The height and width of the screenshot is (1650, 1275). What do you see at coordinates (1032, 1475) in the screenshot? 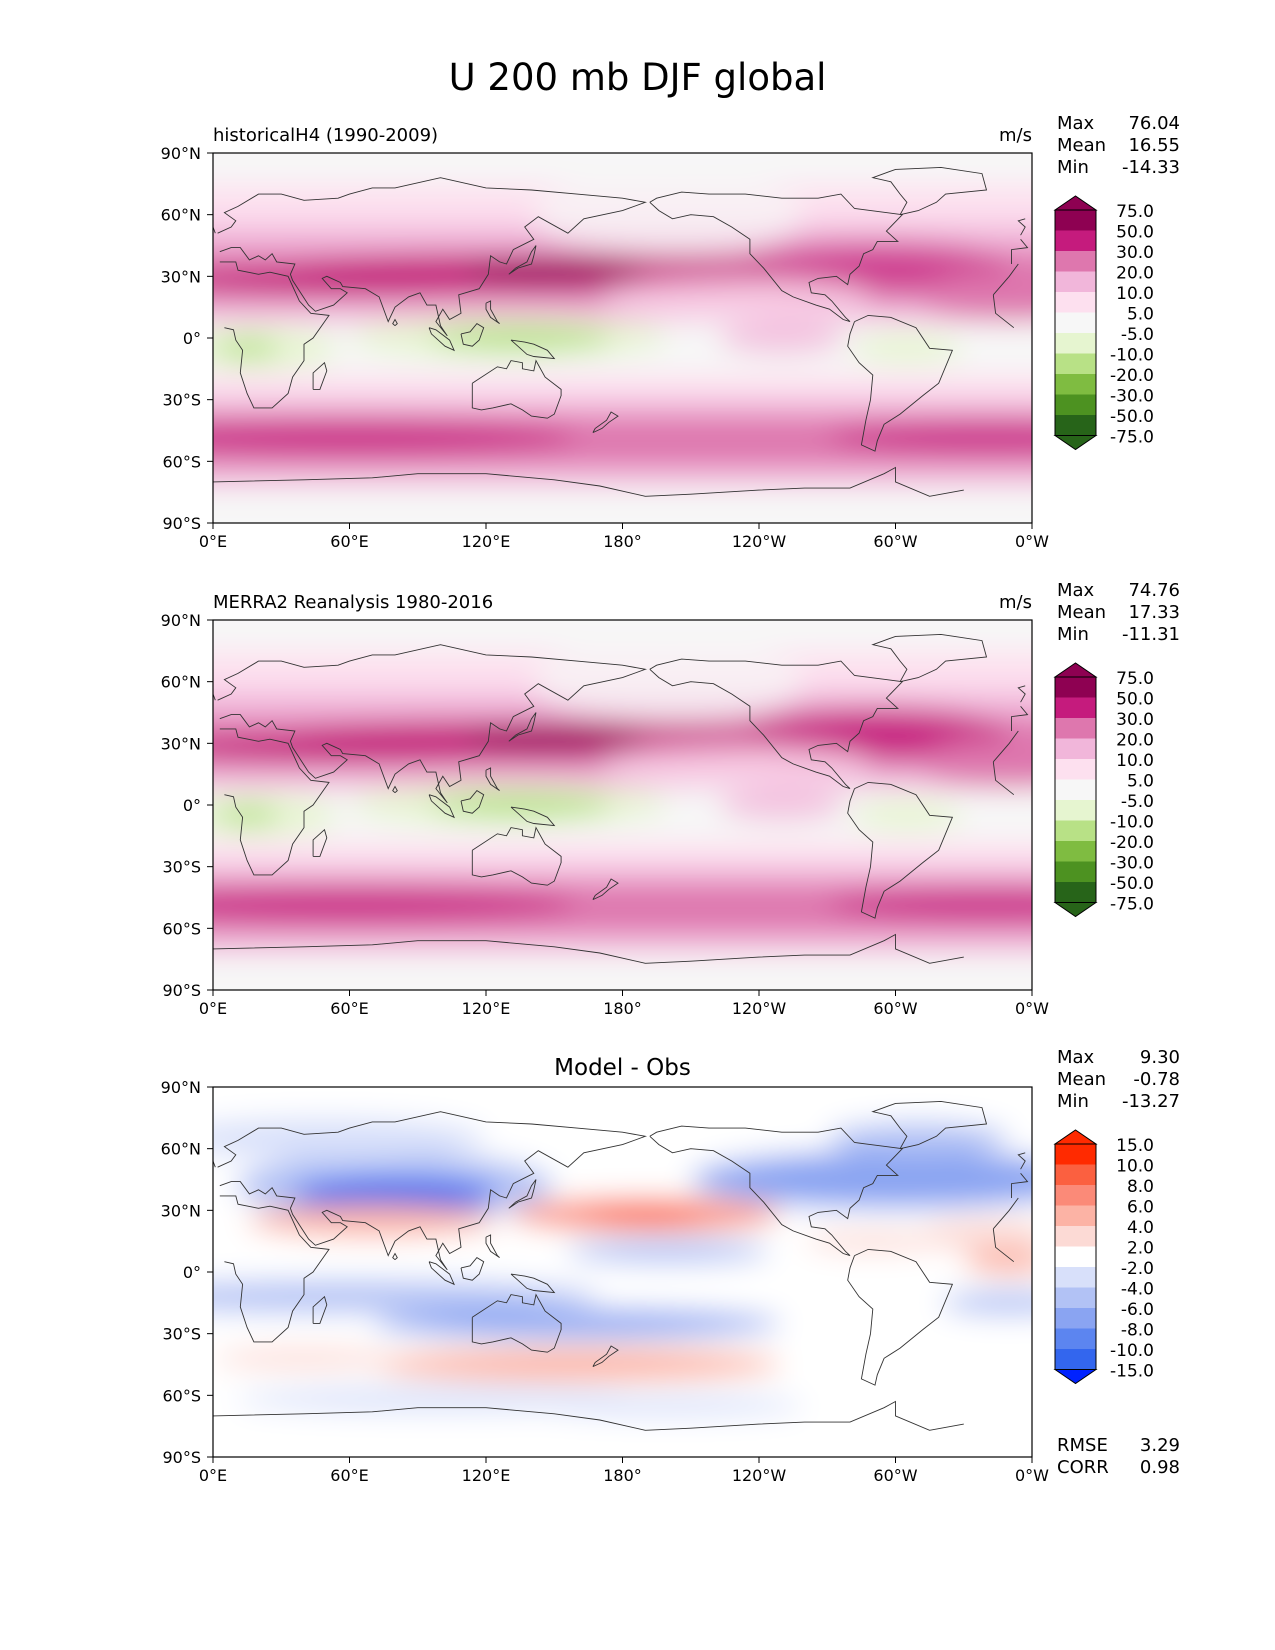
I see `x-tick-label: 0°W` at bounding box center [1032, 1475].